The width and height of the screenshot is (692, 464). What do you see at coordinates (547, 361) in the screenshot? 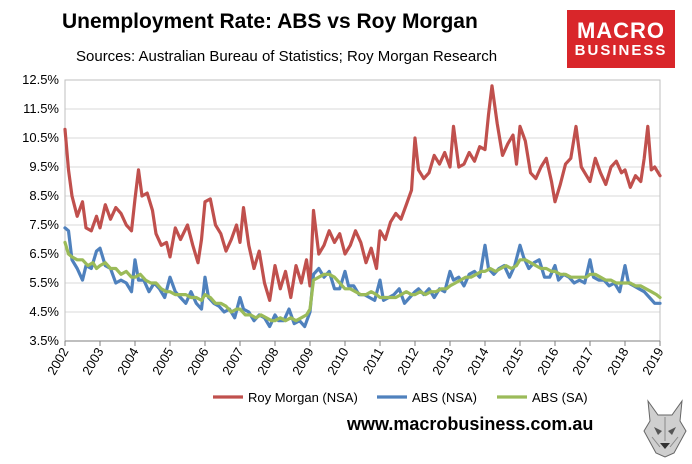
I see `x-tick-label: 2016` at bounding box center [547, 361].